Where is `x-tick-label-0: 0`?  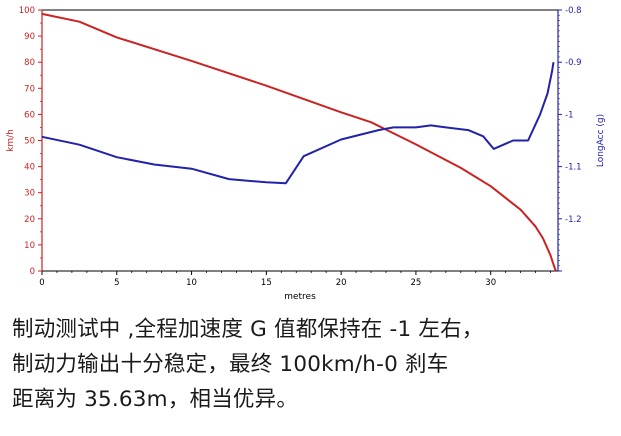
x-tick-label-0: 0 is located at coordinates (41, 283).